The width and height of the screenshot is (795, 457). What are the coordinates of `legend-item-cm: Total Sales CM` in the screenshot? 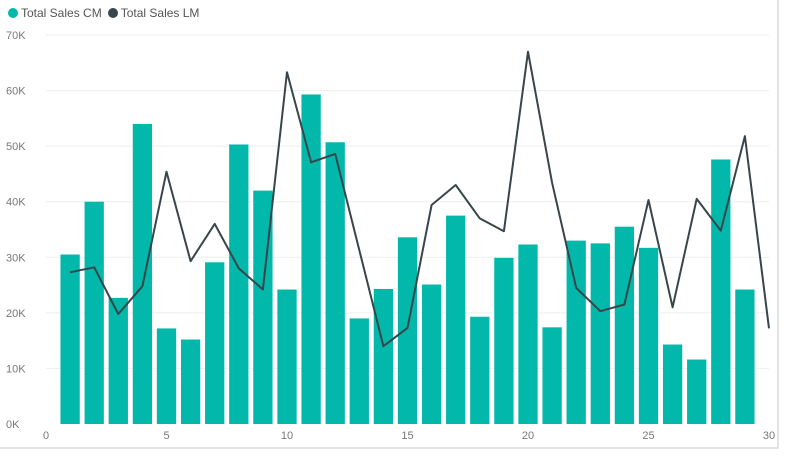 It's located at (55, 13).